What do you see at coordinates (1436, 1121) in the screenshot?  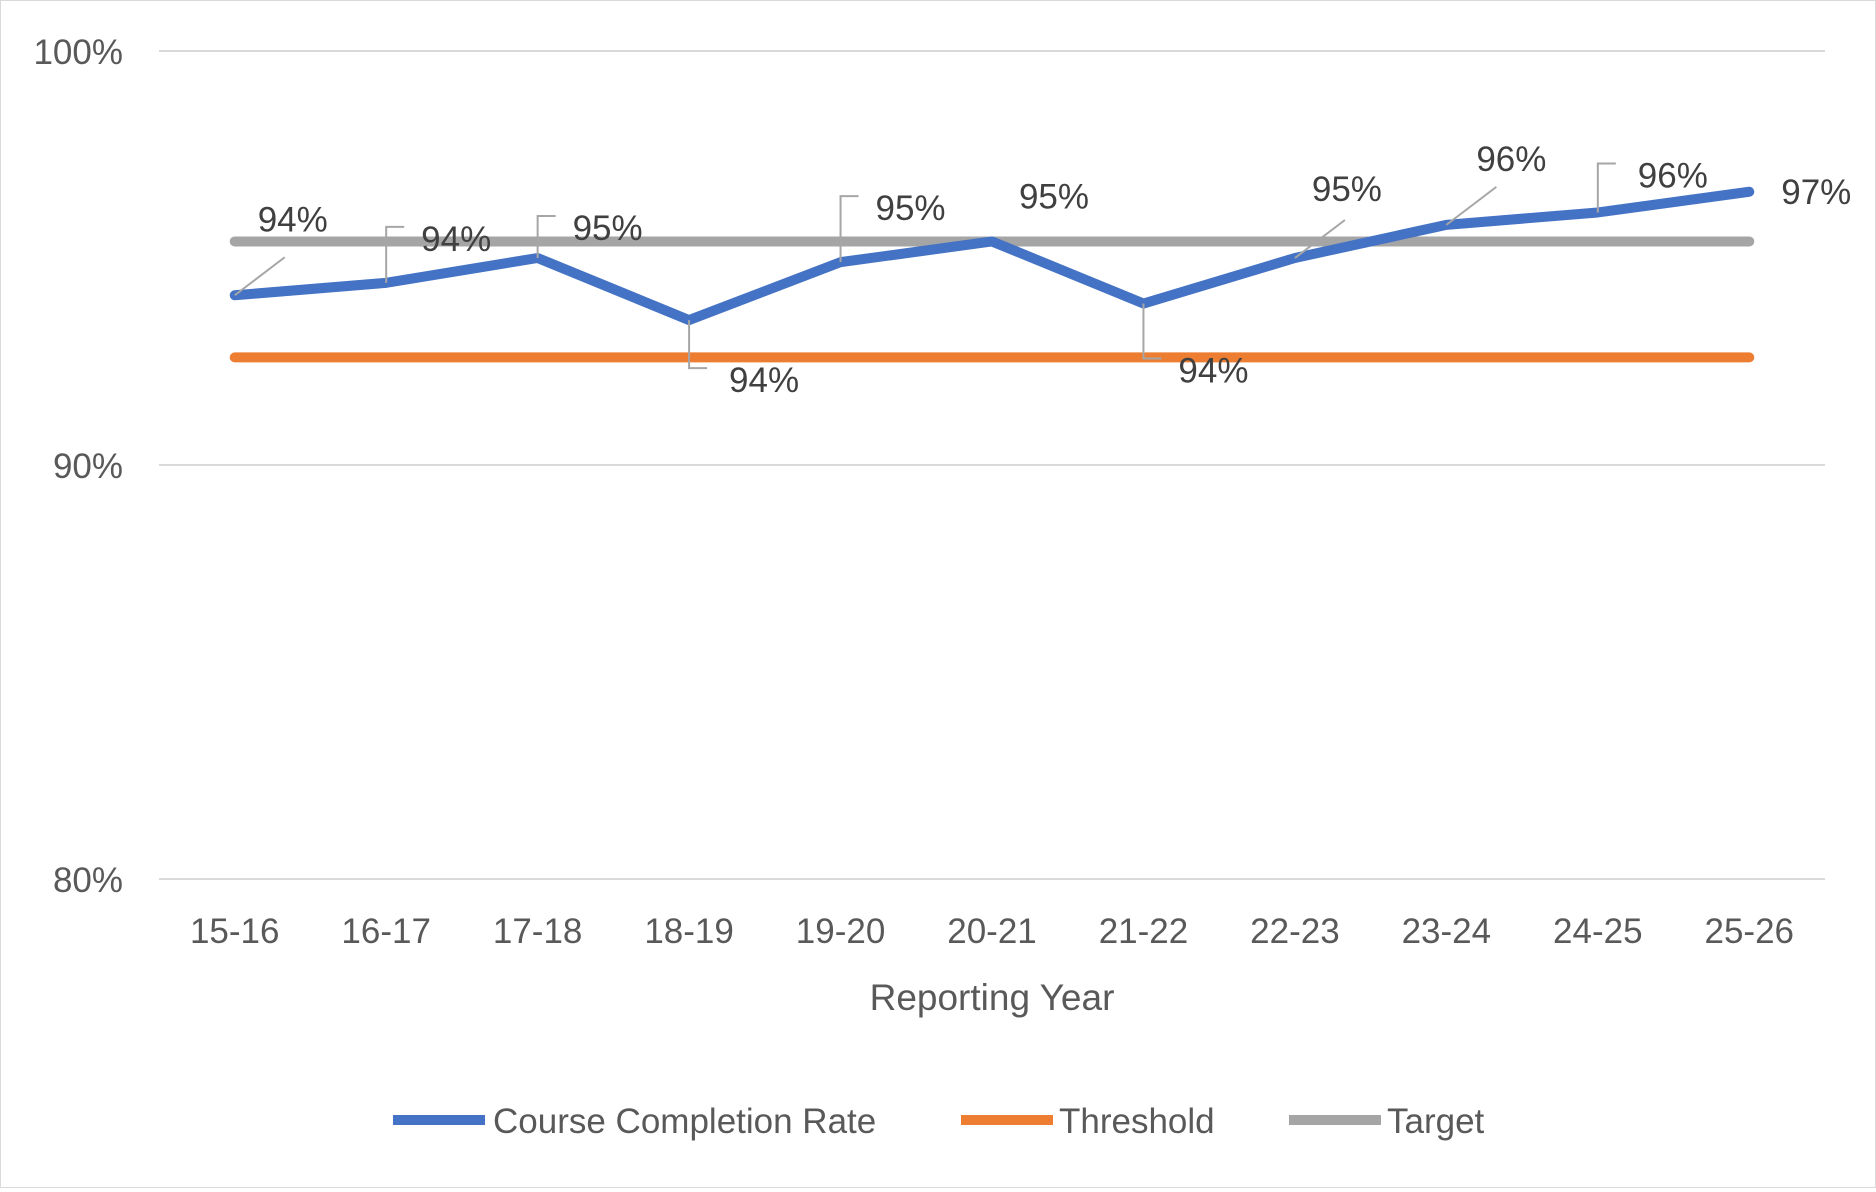 I see `legend-label: Target` at bounding box center [1436, 1121].